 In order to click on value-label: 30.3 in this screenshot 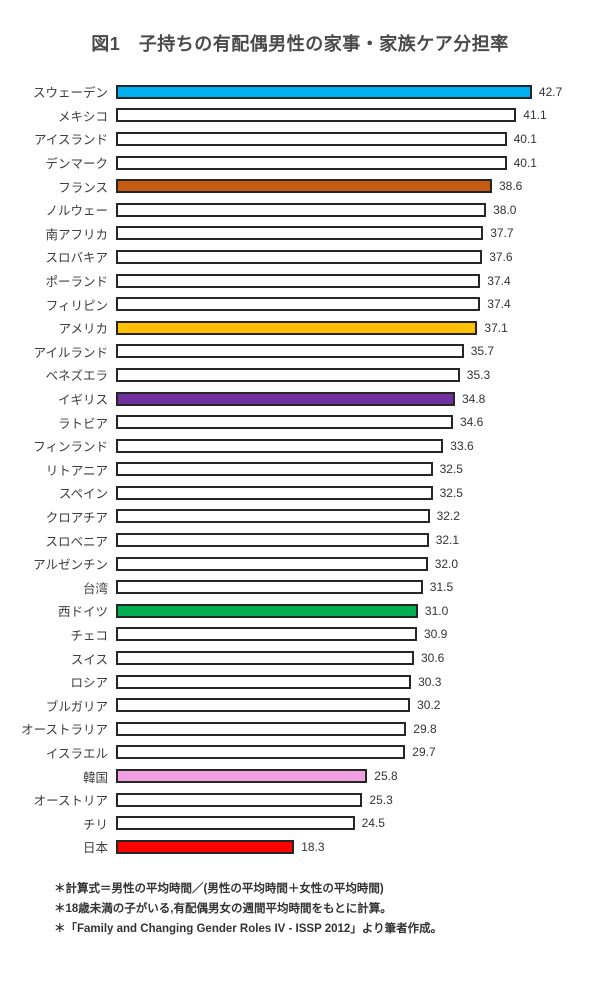, I will do `click(430, 681)`.